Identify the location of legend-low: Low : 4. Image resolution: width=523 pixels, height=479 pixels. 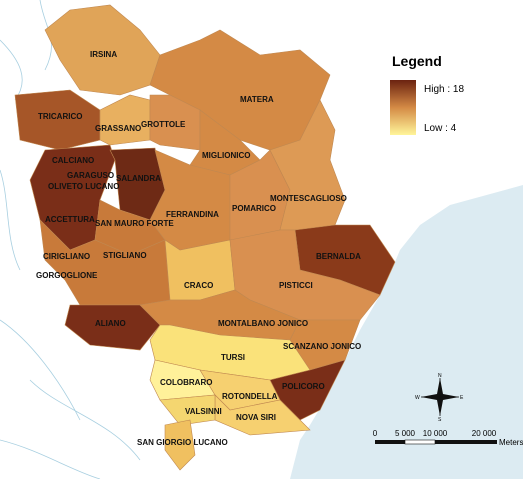
(440, 128).